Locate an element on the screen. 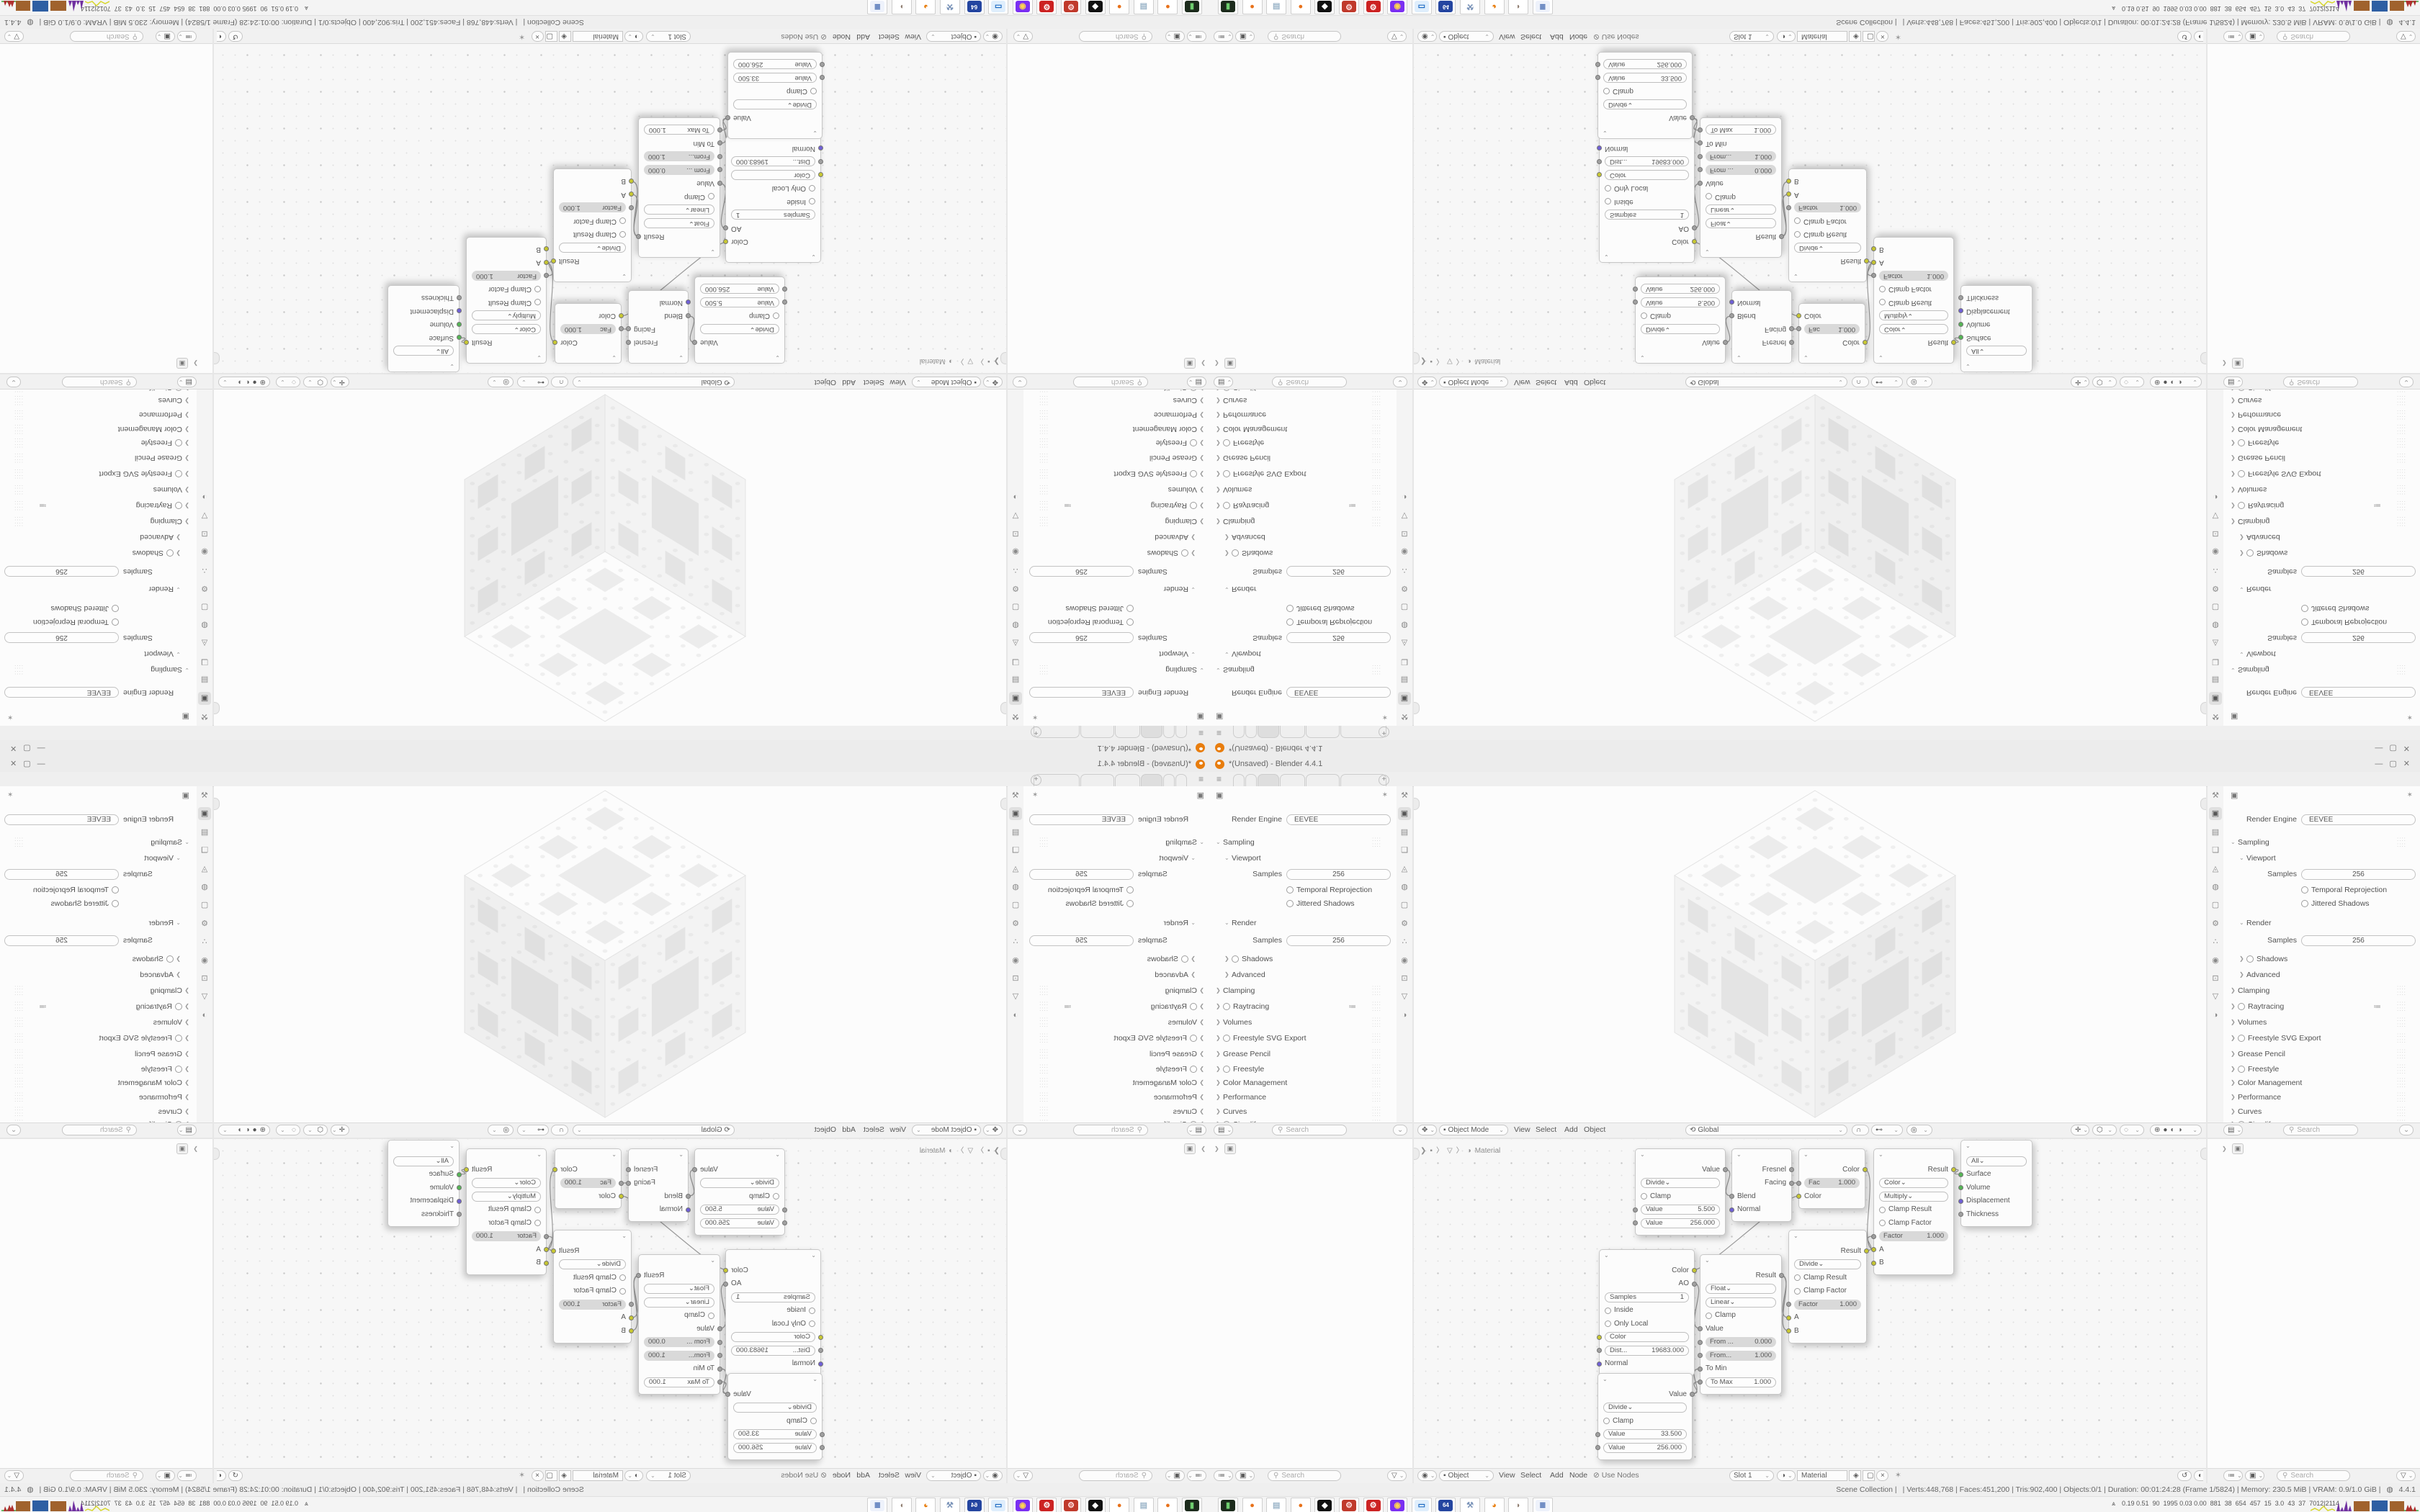 The image size is (2420, 1512). node-row-value: Value 256.000 is located at coordinates (740, 1223).